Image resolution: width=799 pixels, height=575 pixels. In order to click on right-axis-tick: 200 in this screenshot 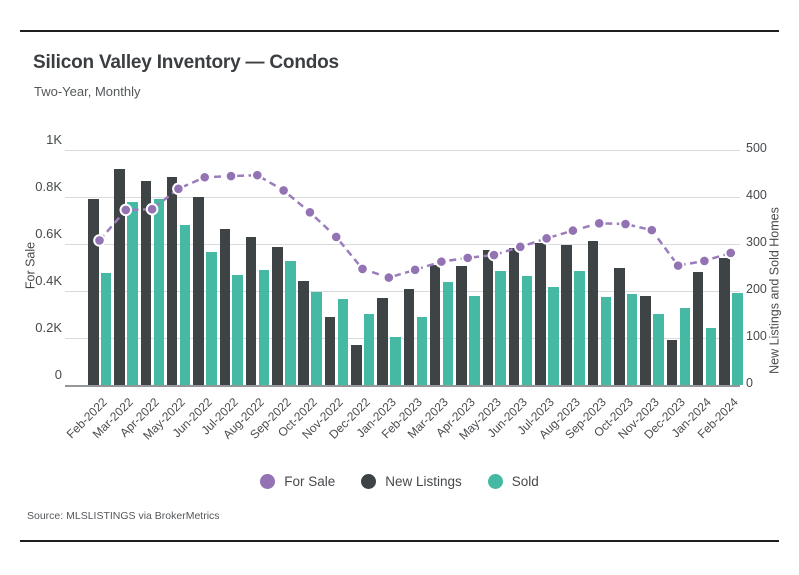, I will do `click(756, 289)`.